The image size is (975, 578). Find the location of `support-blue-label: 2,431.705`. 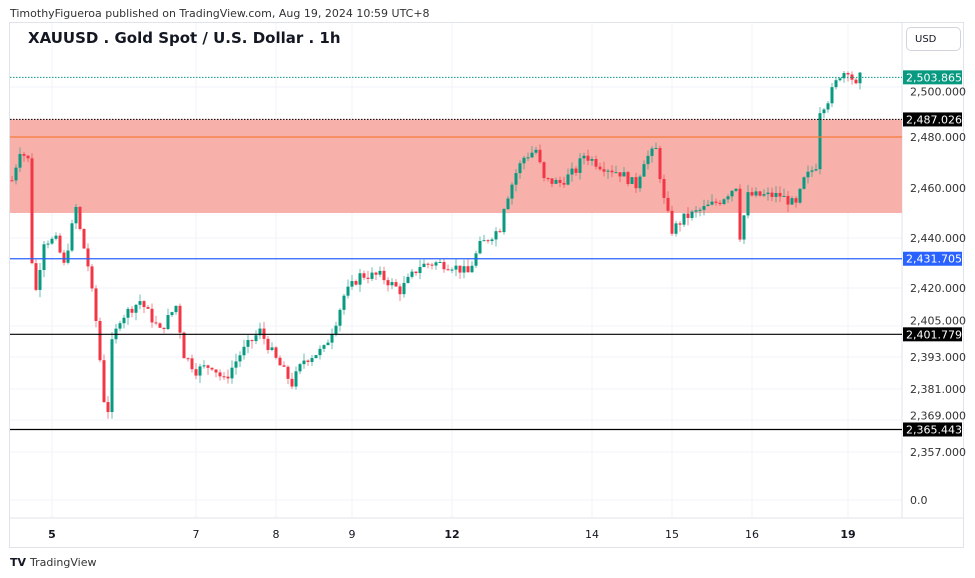

support-blue-label: 2,431.705 is located at coordinates (934, 259).